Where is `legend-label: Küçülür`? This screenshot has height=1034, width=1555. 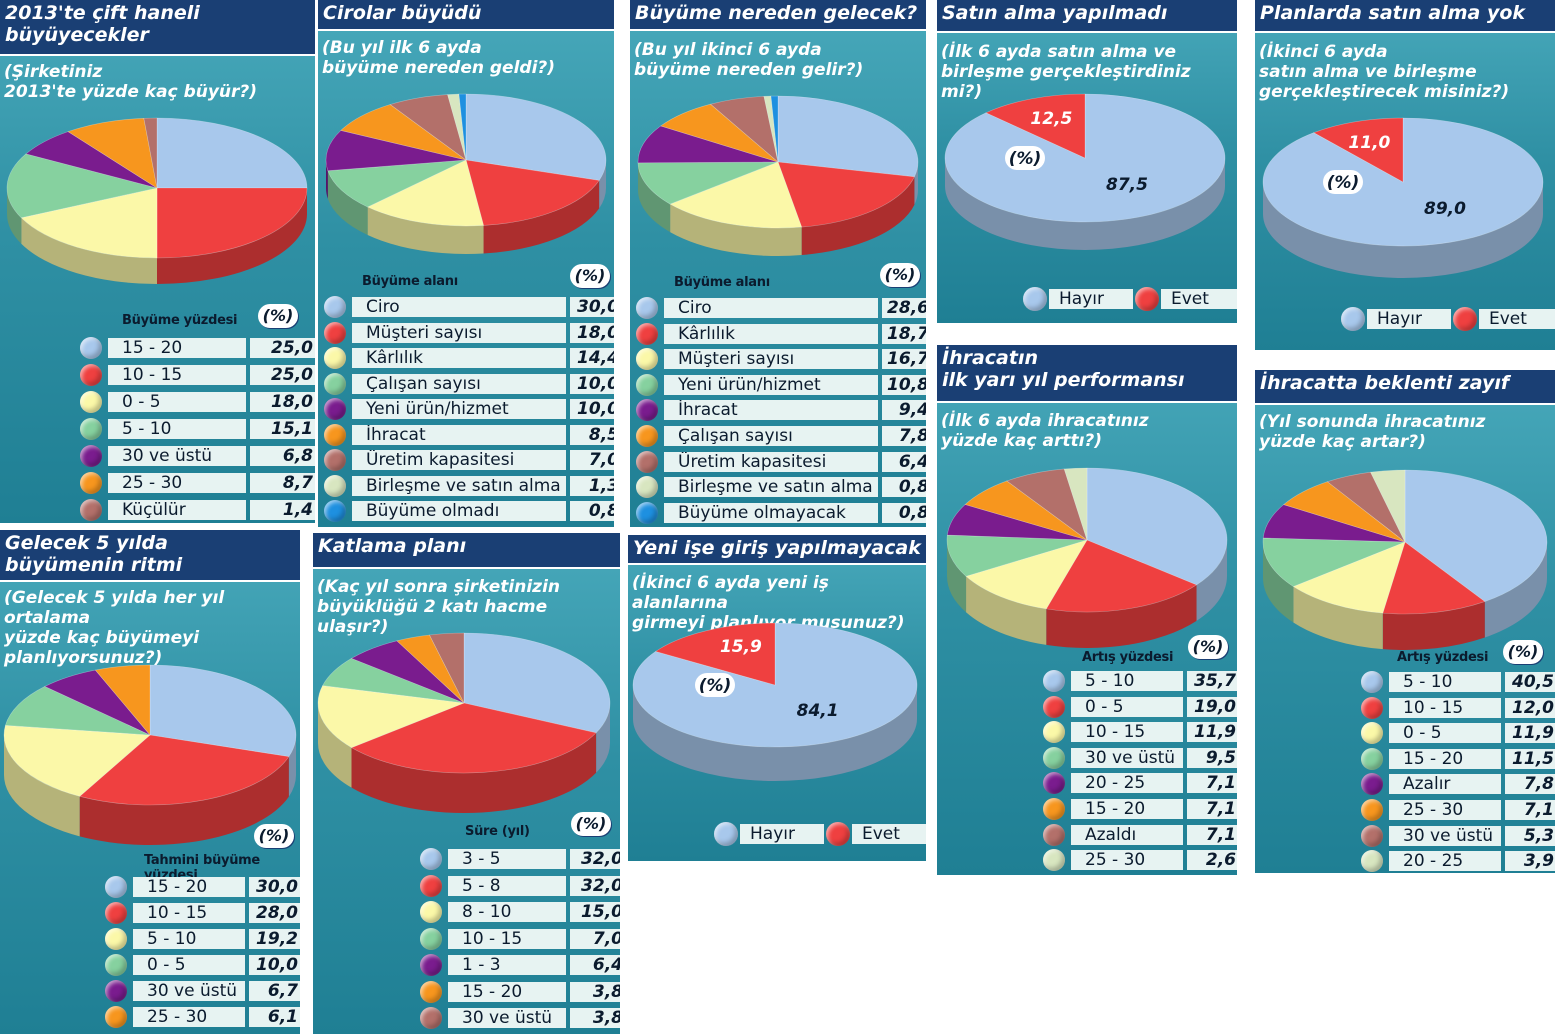
legend-label: Küçülür is located at coordinates (177, 510).